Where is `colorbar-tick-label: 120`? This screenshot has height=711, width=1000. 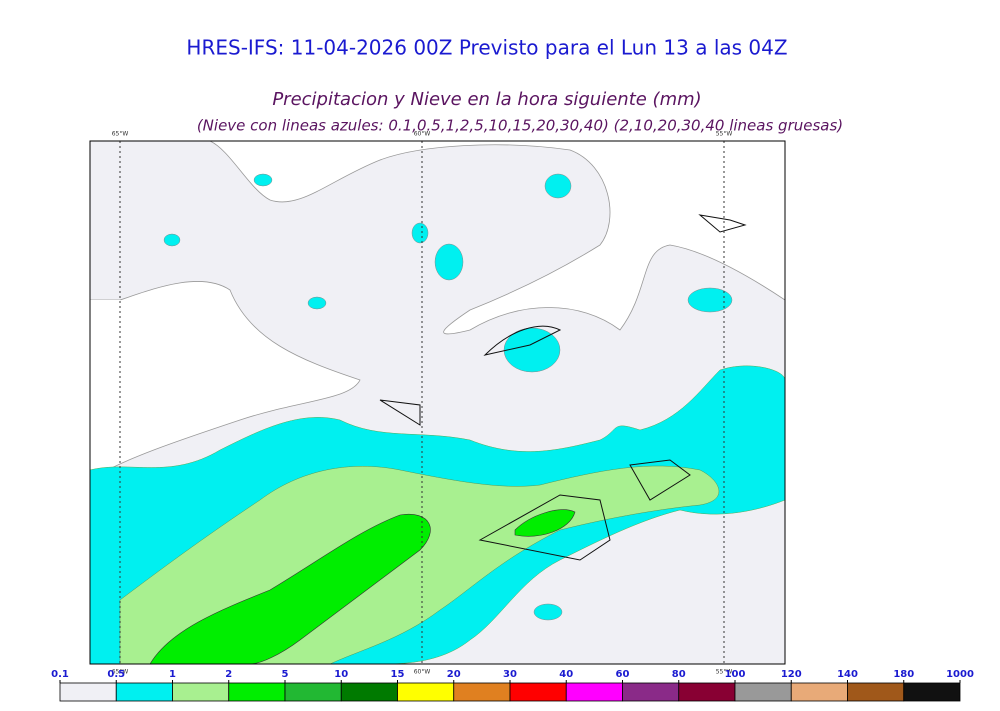 colorbar-tick-label: 120 is located at coordinates (791, 674).